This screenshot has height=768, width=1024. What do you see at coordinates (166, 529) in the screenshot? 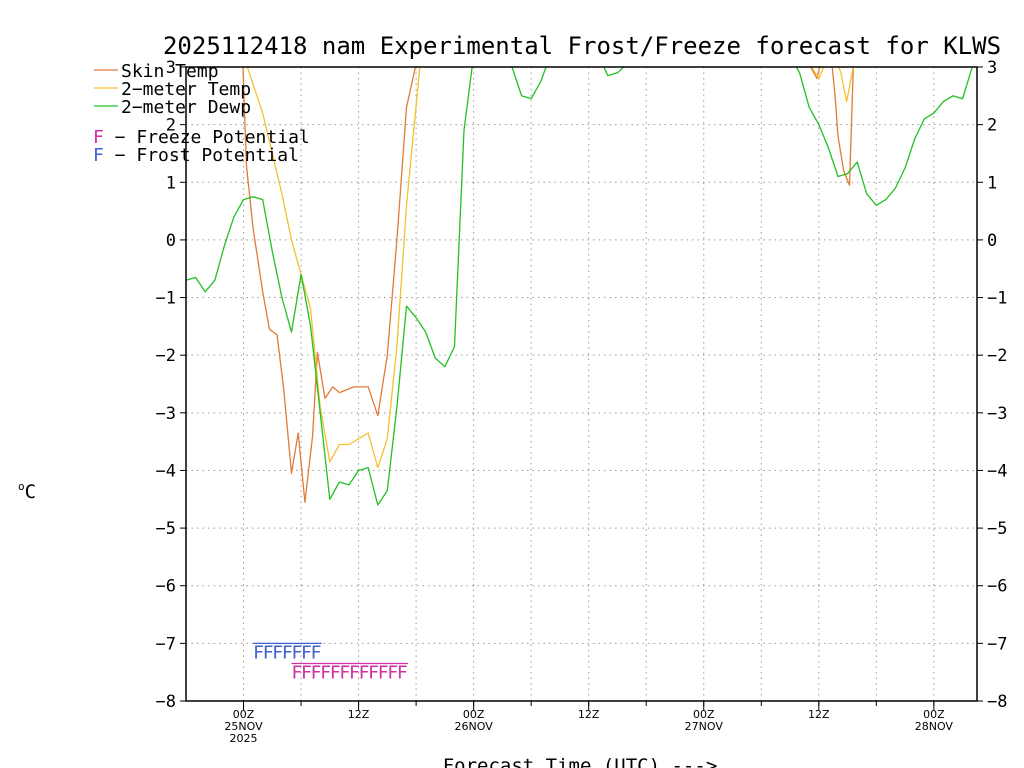
I see `y-tick-label-left: −5` at bounding box center [166, 529].